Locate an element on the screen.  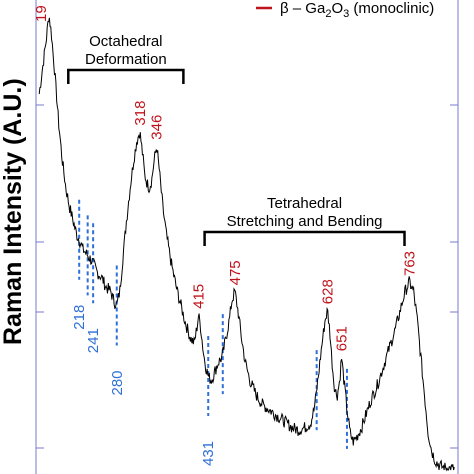
legend-entry-sub: 2 is located at coordinates (328, 14).